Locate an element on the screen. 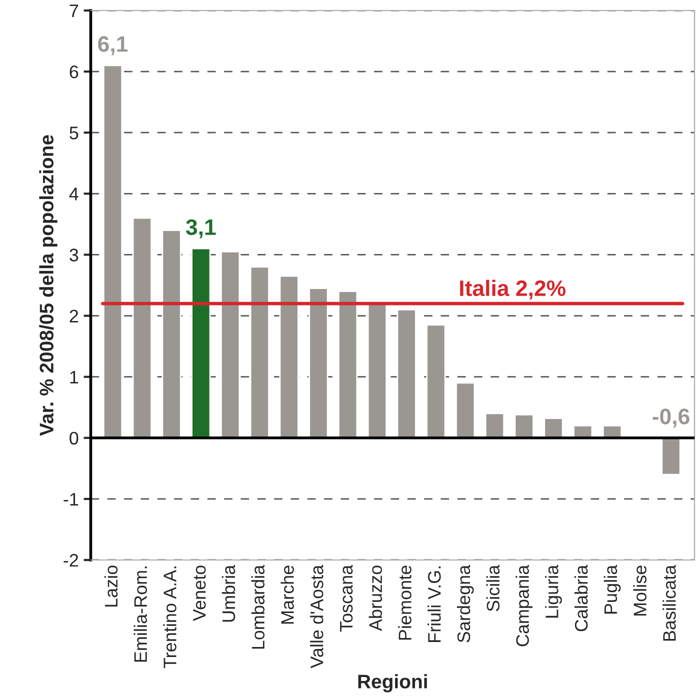  x-tick-label: Lombardia is located at coordinates (258, 606).